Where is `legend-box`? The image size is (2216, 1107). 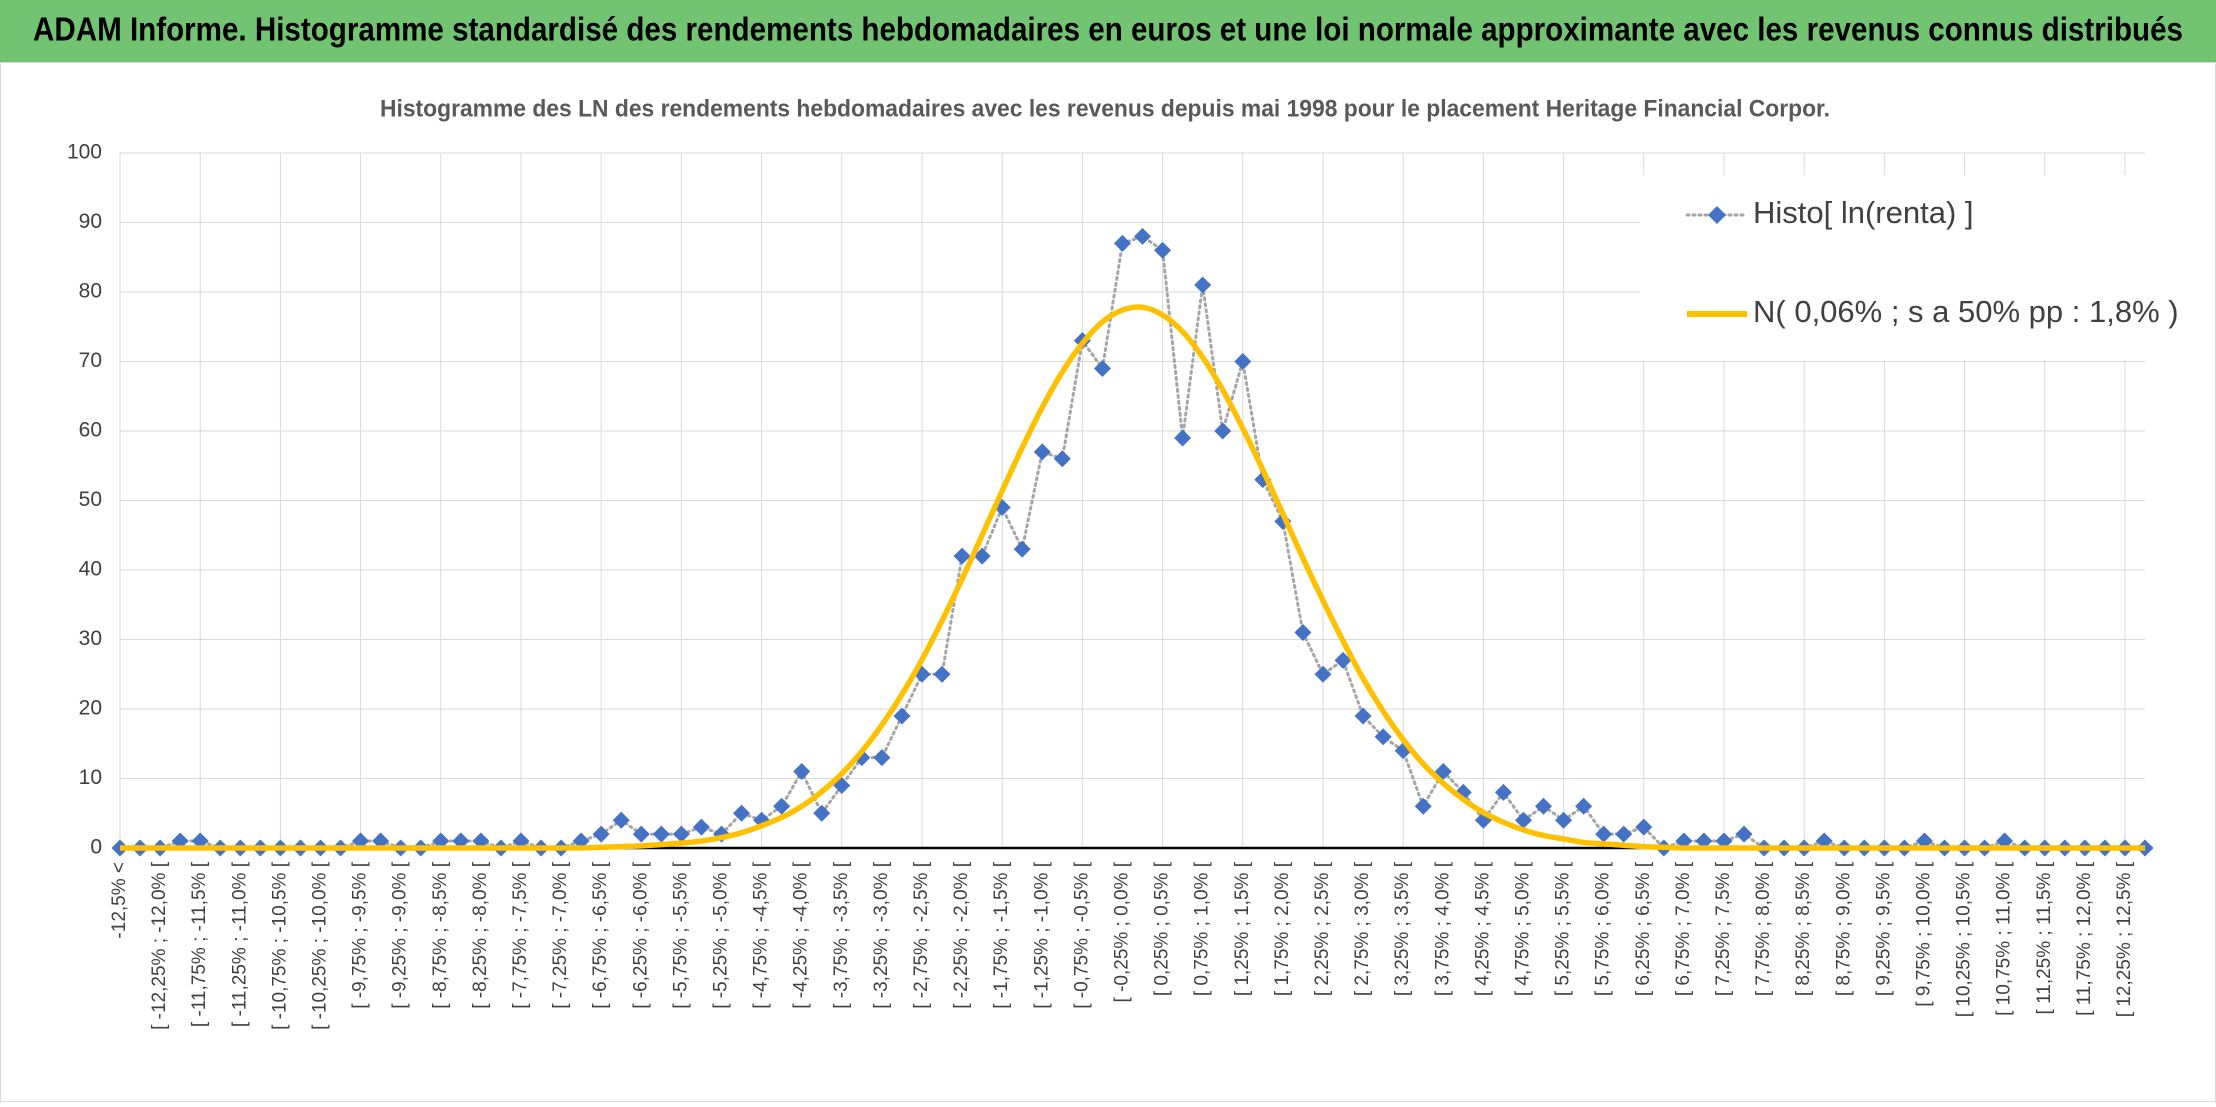 legend-box is located at coordinates (1892, 267).